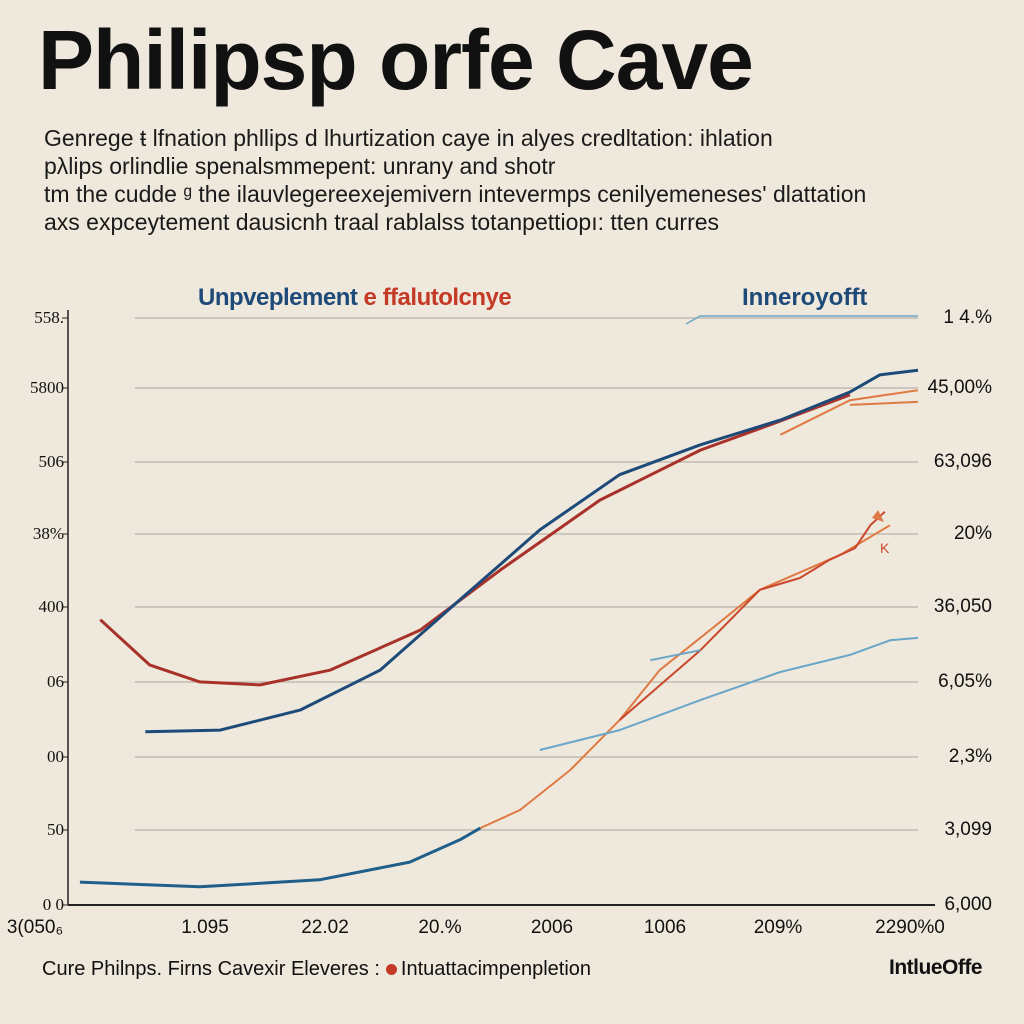 The width and height of the screenshot is (1024, 1024). Describe the element at coordinates (55, 681) in the screenshot. I see `y-tick-label-left: 06` at that location.